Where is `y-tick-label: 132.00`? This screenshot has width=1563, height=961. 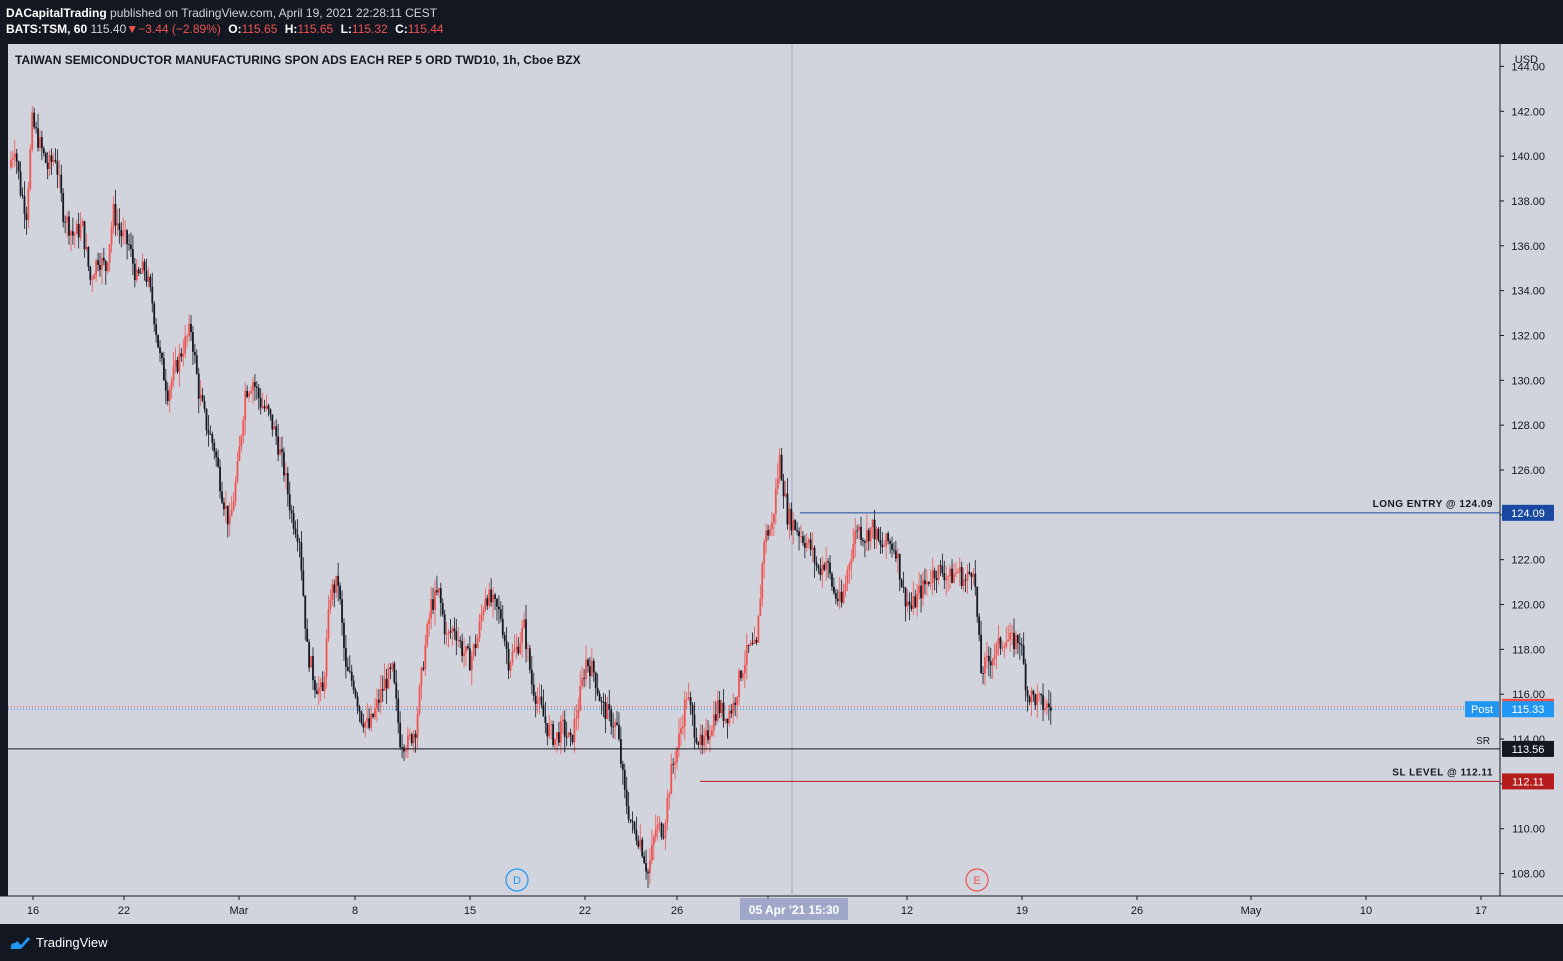 y-tick-label: 132.00 is located at coordinates (1528, 336).